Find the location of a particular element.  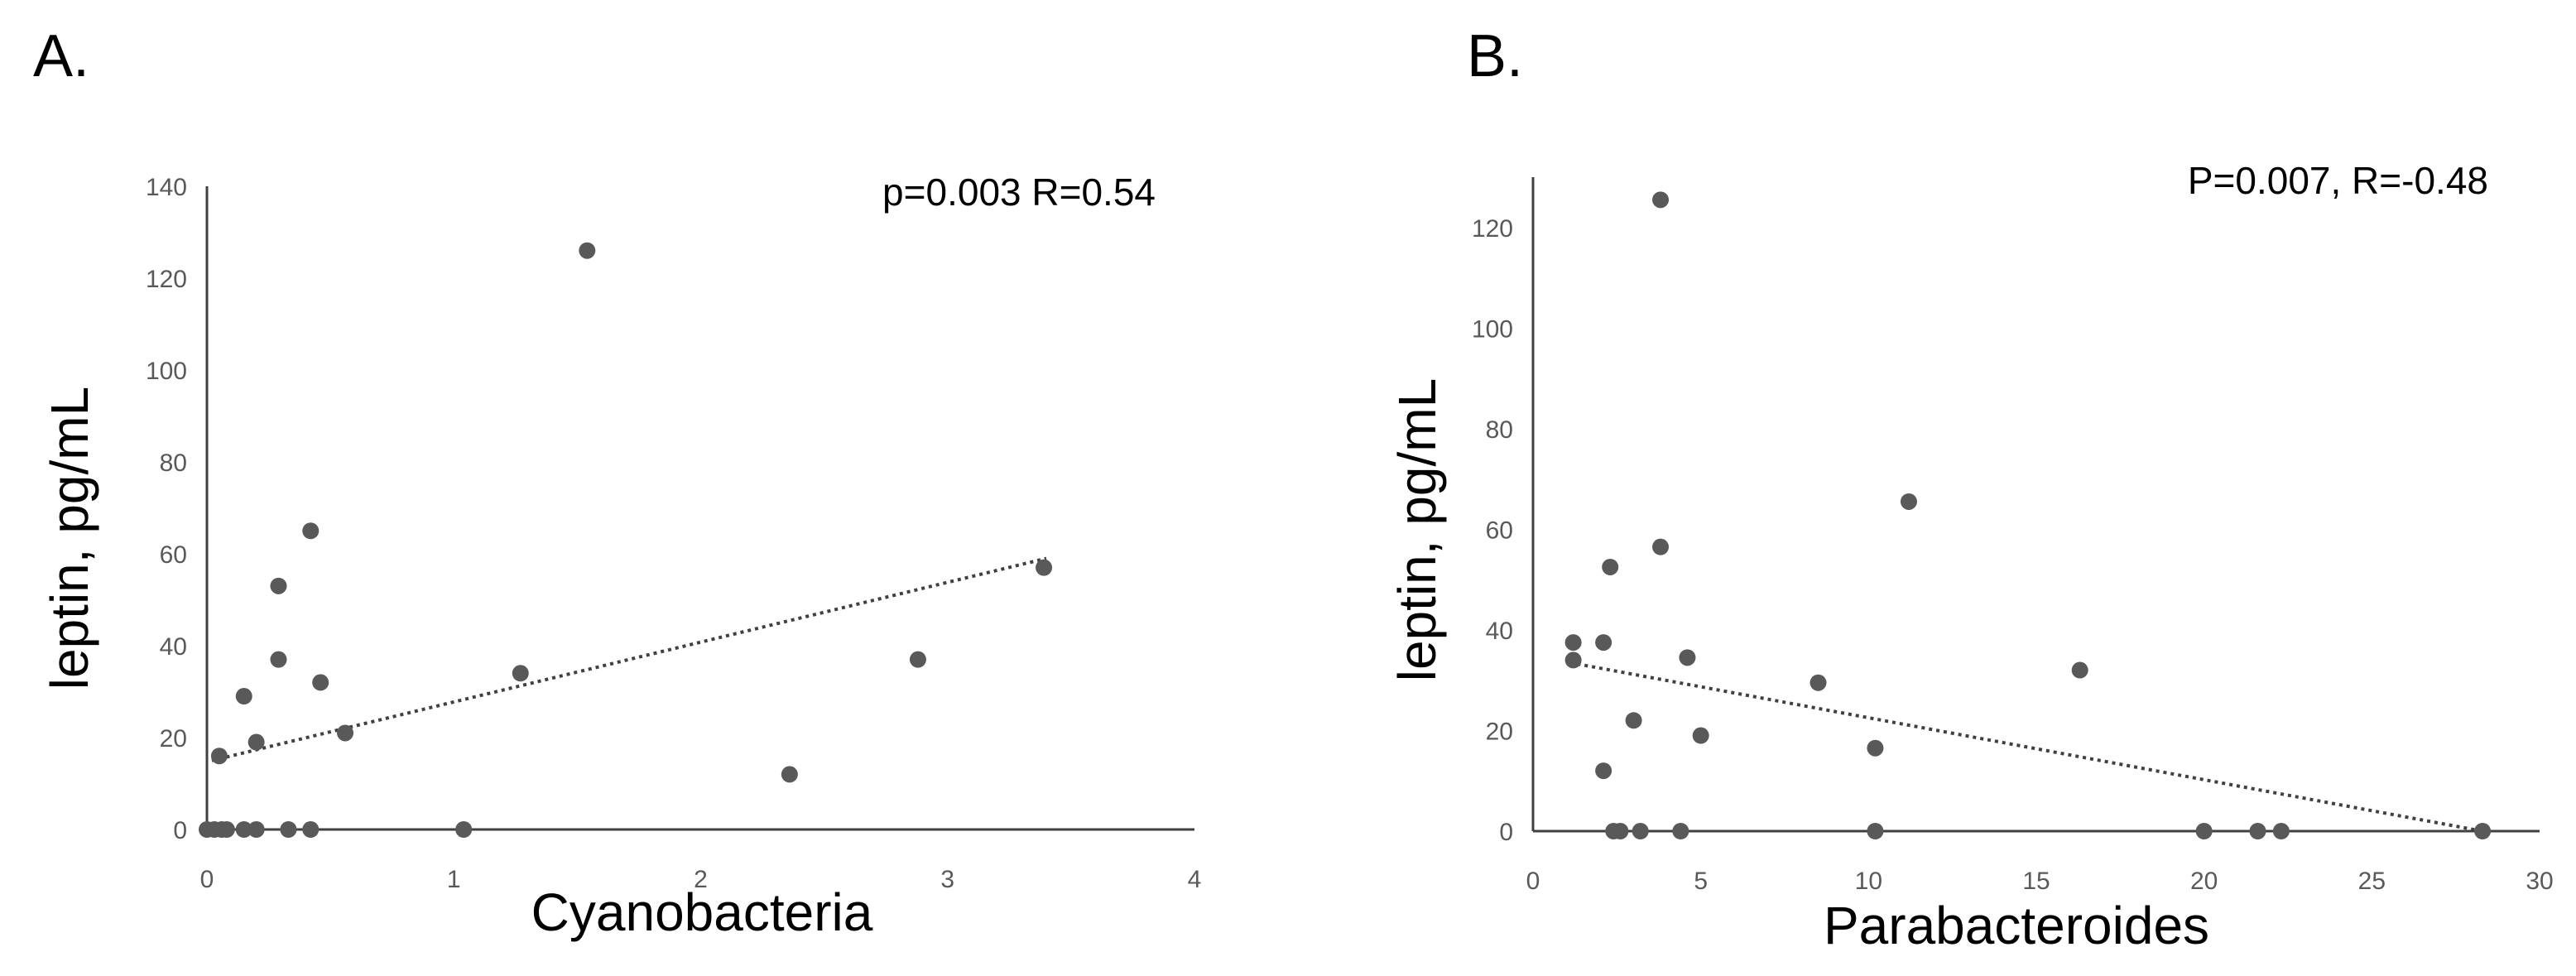

panel-a-annotation: p=0.003 R=0.54 is located at coordinates (1019, 192).